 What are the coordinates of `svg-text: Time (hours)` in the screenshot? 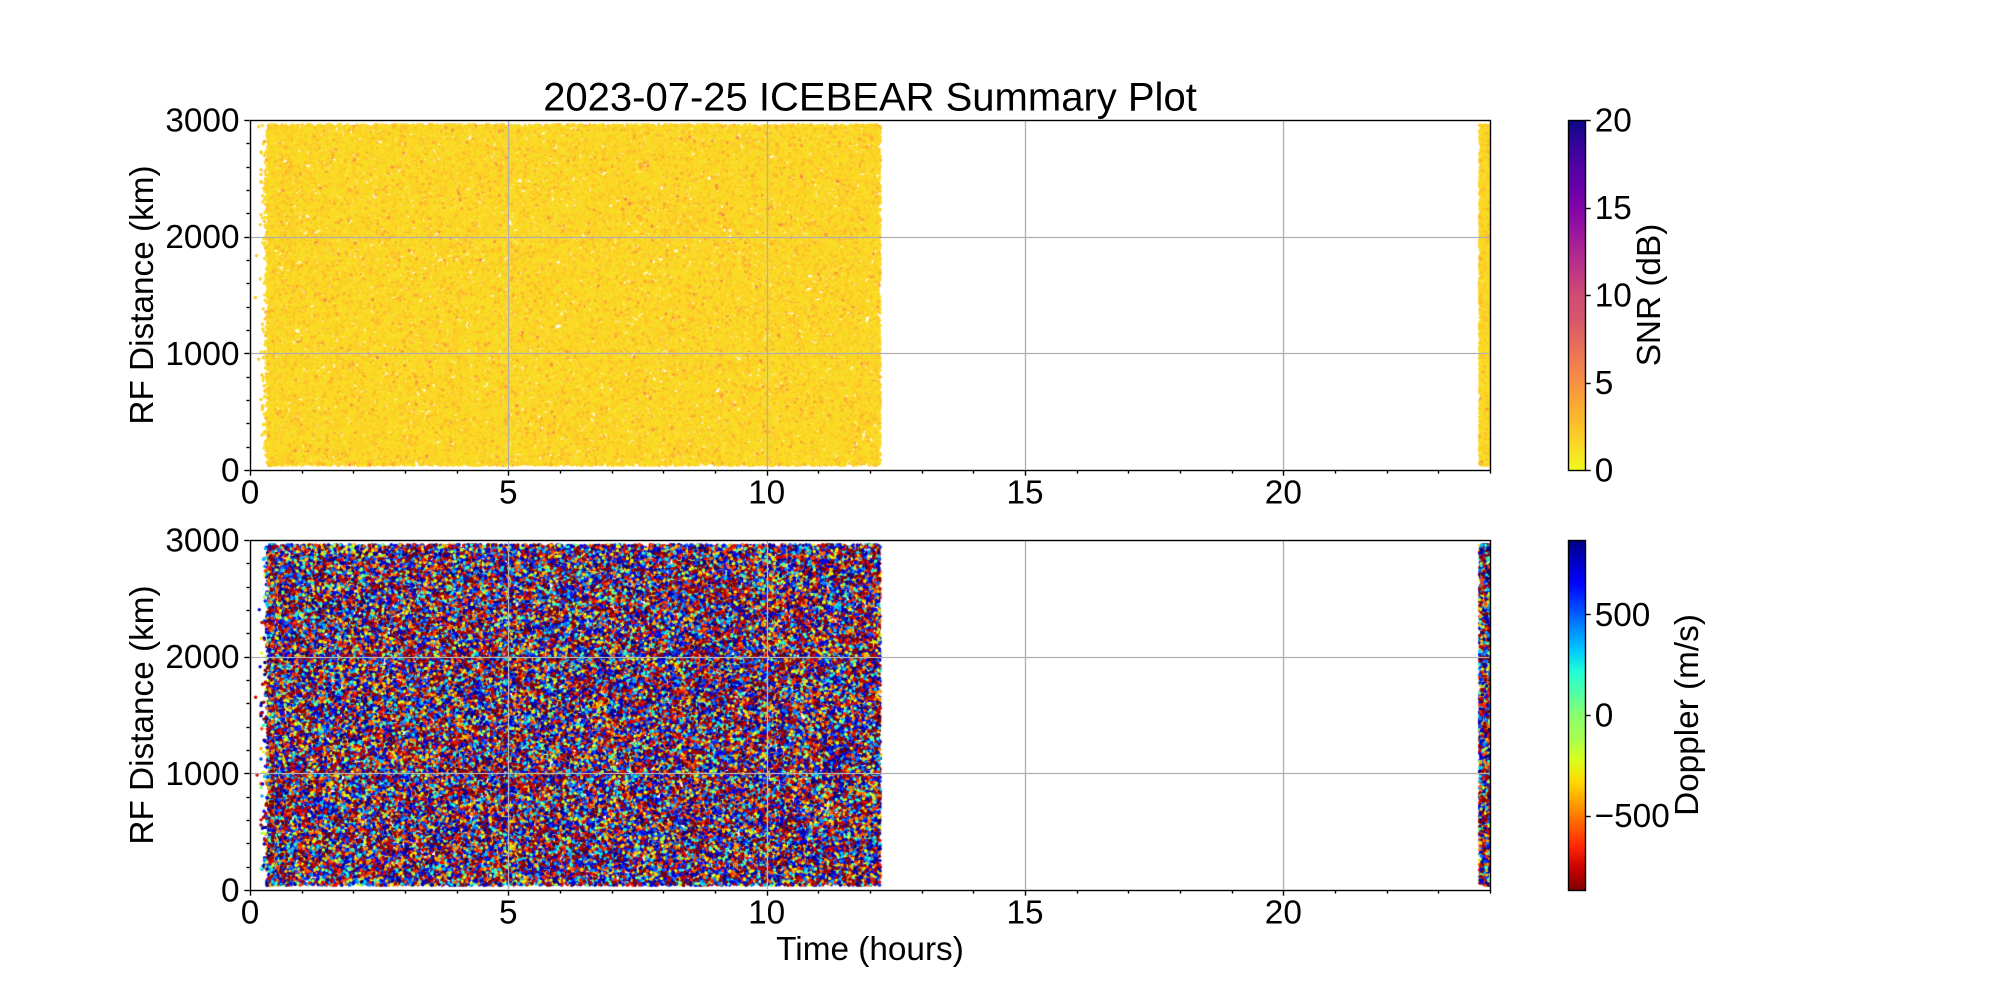 It's located at (870, 949).